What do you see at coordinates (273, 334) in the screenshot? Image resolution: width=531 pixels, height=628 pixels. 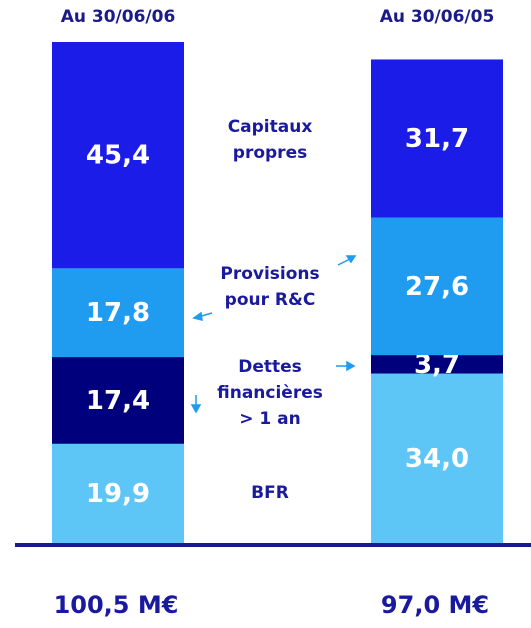 I see `arrows` at bounding box center [273, 334].